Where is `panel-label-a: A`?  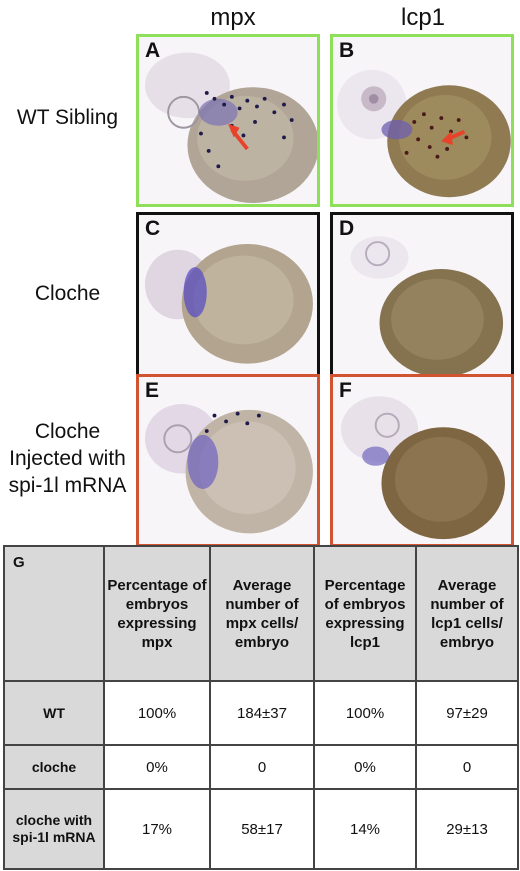
panel-label-a: A is located at coordinates (153, 50).